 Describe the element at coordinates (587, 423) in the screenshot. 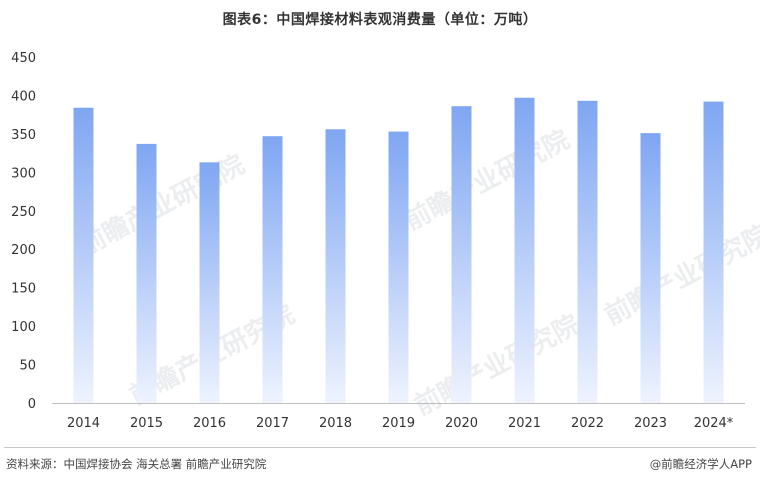

I see `x-tick-label: 2022` at that location.